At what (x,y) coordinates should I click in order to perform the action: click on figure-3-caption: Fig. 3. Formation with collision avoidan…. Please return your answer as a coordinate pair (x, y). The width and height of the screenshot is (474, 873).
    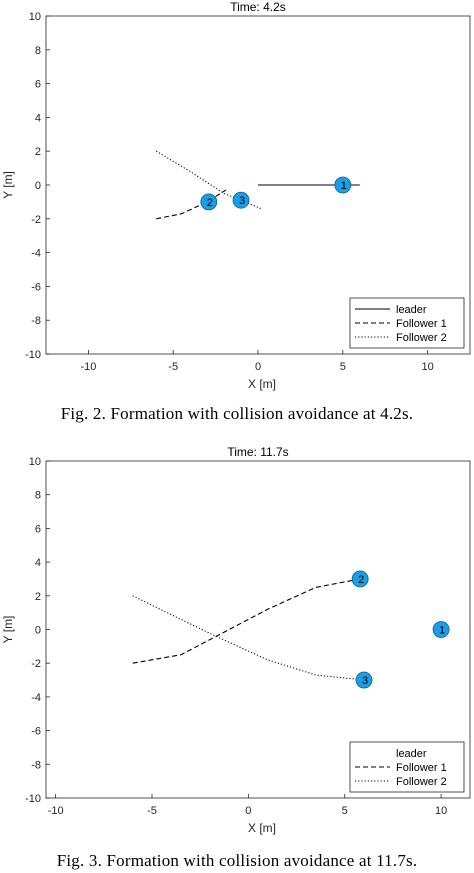
    Looking at the image, I should click on (237, 860).